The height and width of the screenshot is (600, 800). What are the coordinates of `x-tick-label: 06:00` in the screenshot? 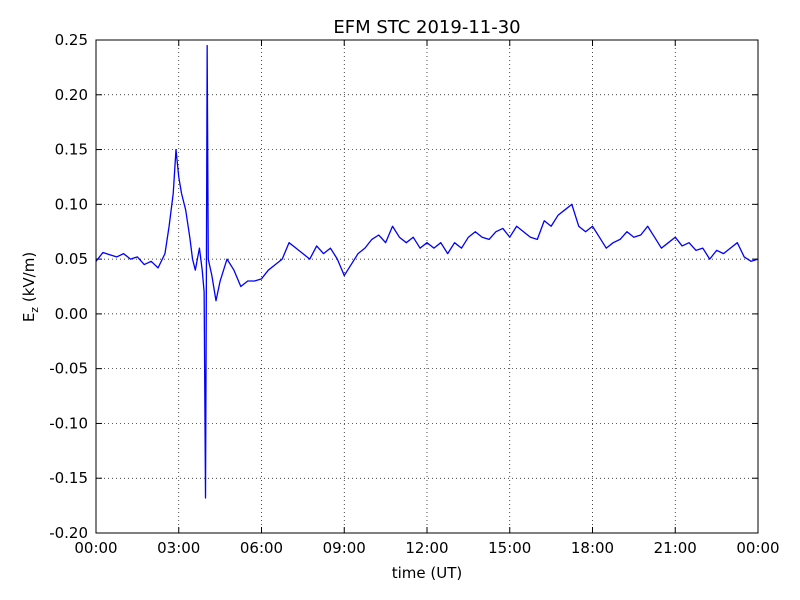 It's located at (261, 548).